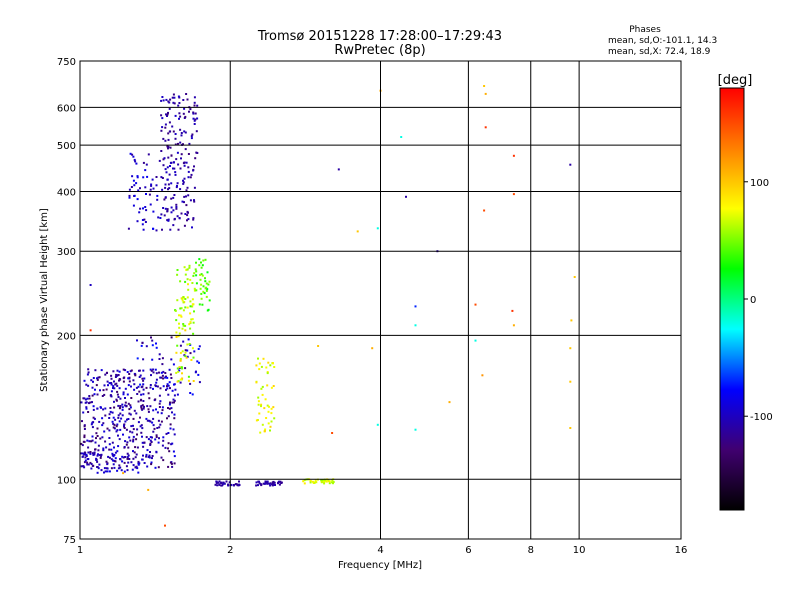 This screenshot has height=600, width=800. Describe the element at coordinates (66, 108) in the screenshot. I see `y-tick-label-6: 600` at that location.